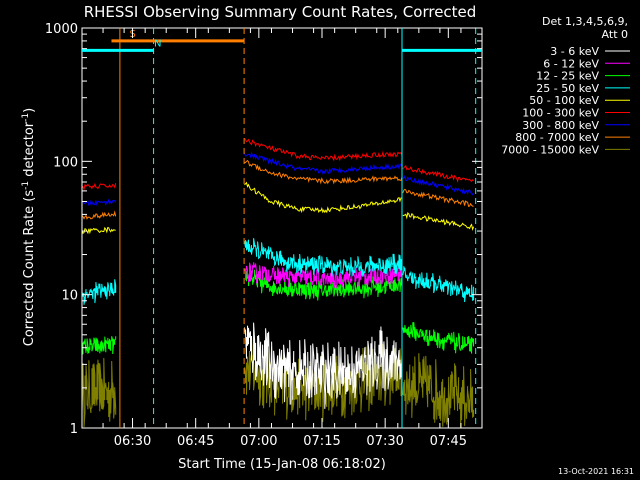 The width and height of the screenshot is (640, 480). I want to click on y-tick-label: 1000, so click(61, 29).